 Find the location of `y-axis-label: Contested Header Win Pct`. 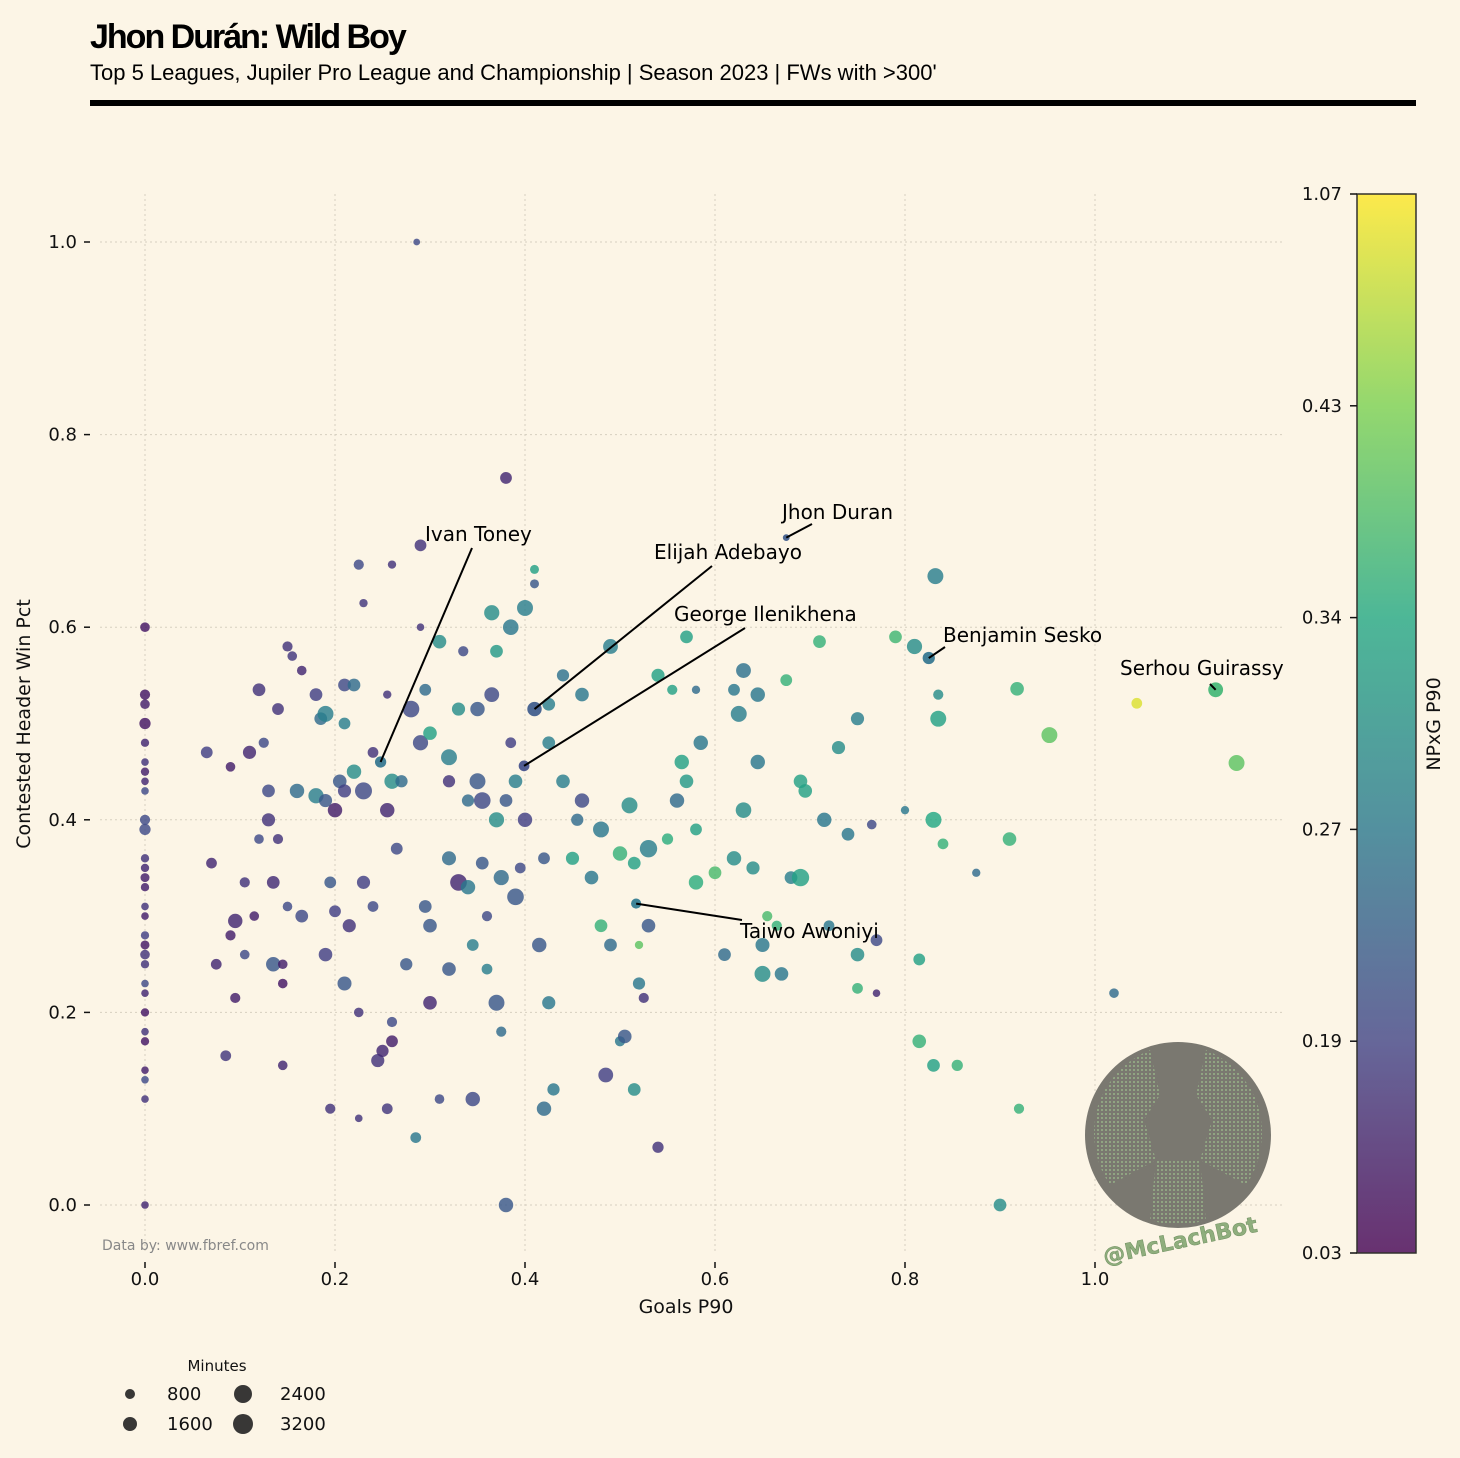

y-axis-label: Contested Header Win Pct is located at coordinates (24, 724).